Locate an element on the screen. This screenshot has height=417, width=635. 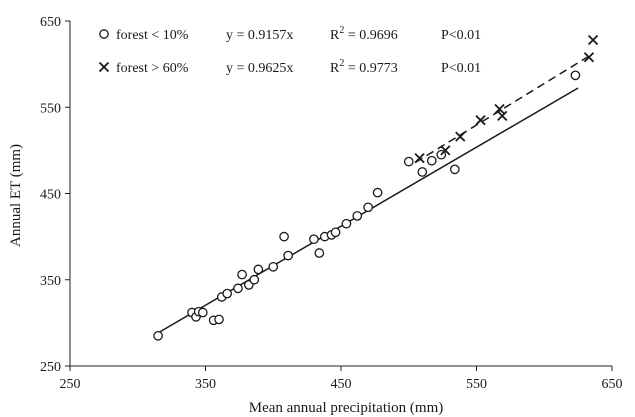
x-tick-label: 250 is located at coordinates (70, 384).